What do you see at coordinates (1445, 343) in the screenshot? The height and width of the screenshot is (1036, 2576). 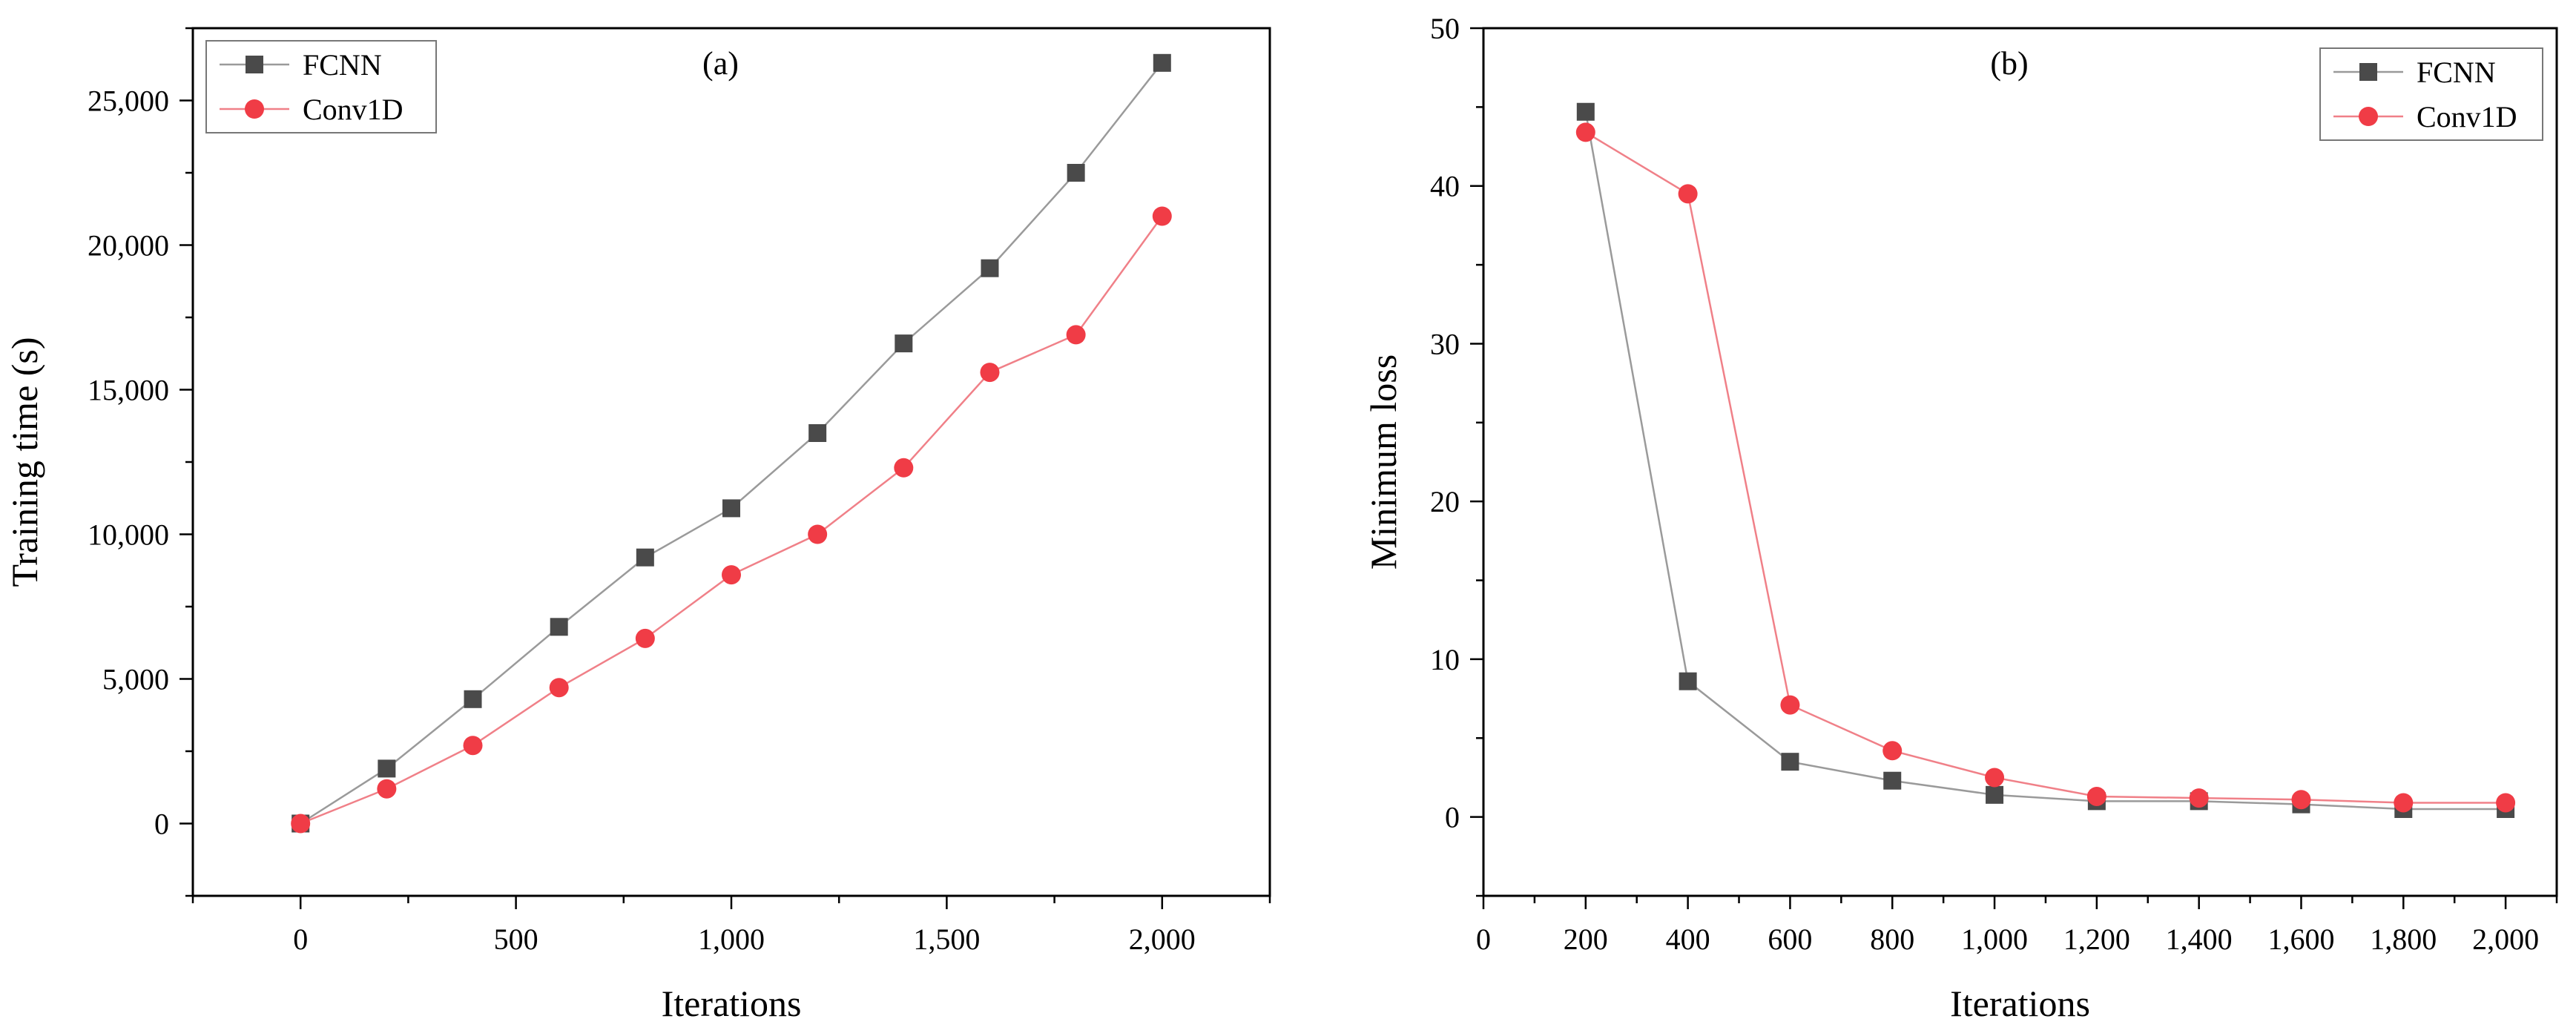 I see `chart-b-y-tick-label: 30` at bounding box center [1445, 343].